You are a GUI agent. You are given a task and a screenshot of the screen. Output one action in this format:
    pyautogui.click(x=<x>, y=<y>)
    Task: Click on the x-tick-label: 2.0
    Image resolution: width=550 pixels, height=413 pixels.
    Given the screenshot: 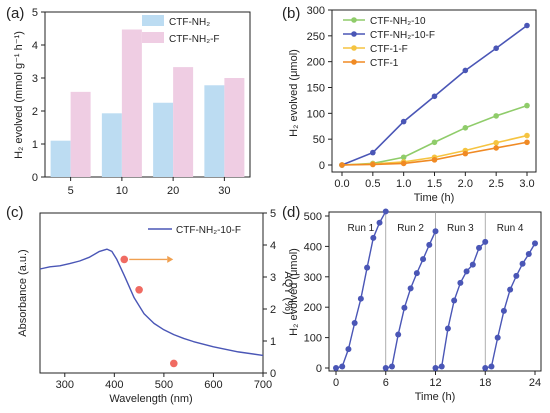 What is the action you would take?
    pyautogui.click(x=465, y=184)
    